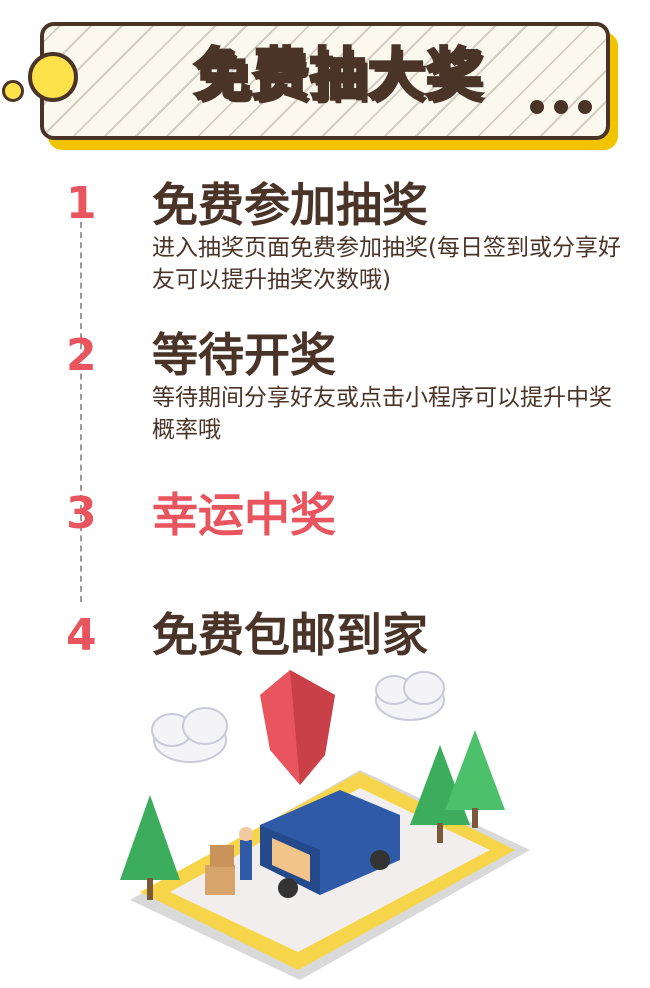  I want to click on decor-dot-small, so click(13, 91).